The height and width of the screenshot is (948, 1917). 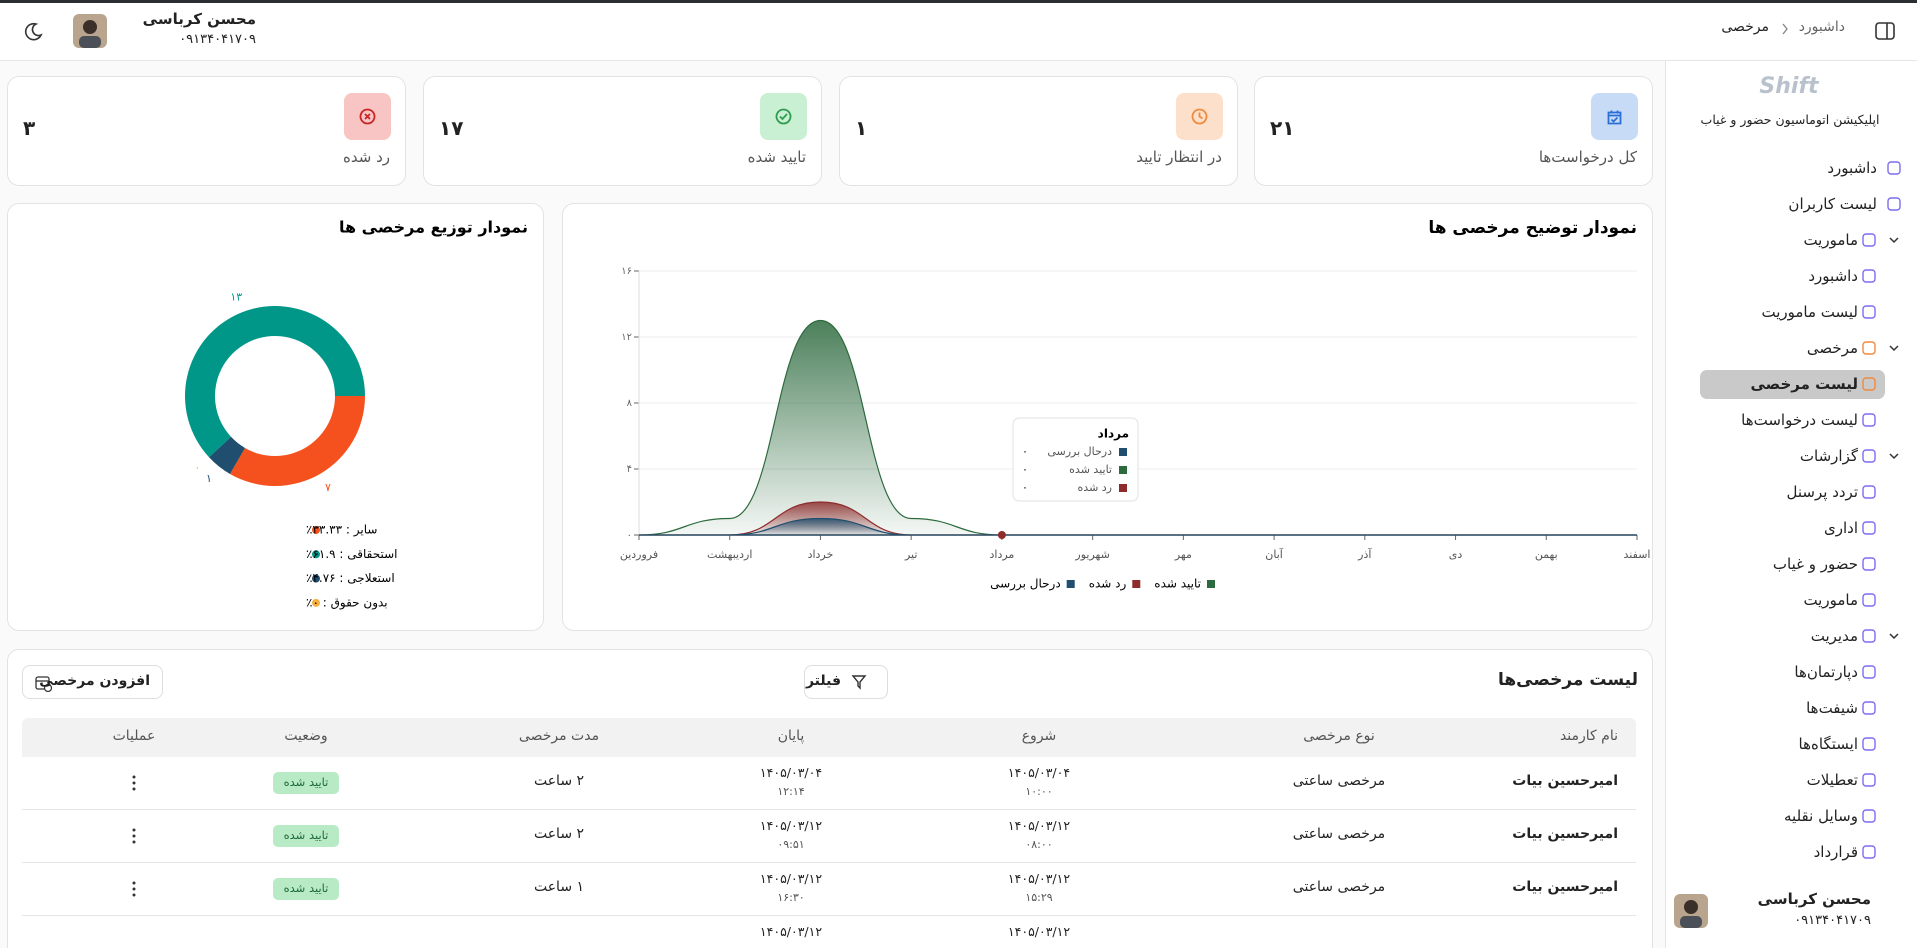 What do you see at coordinates (236, 296) in the screenshot?
I see `slice-label: ۱۳` at bounding box center [236, 296].